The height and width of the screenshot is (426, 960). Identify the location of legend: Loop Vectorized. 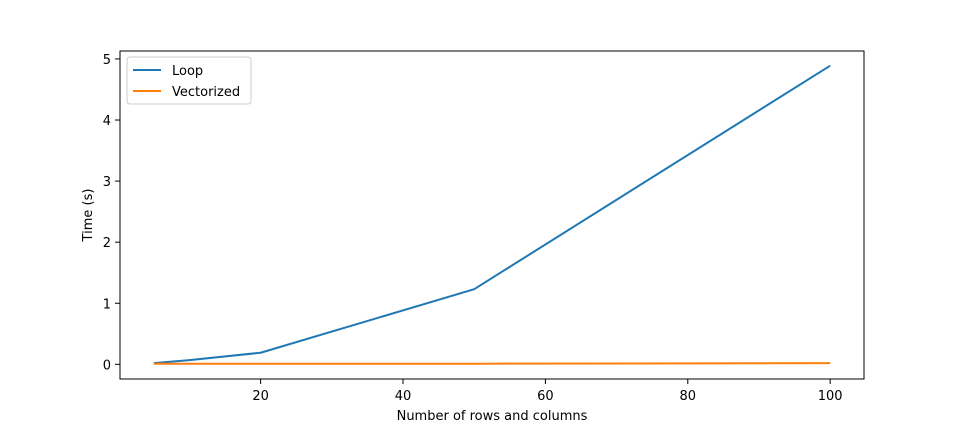
(189, 80).